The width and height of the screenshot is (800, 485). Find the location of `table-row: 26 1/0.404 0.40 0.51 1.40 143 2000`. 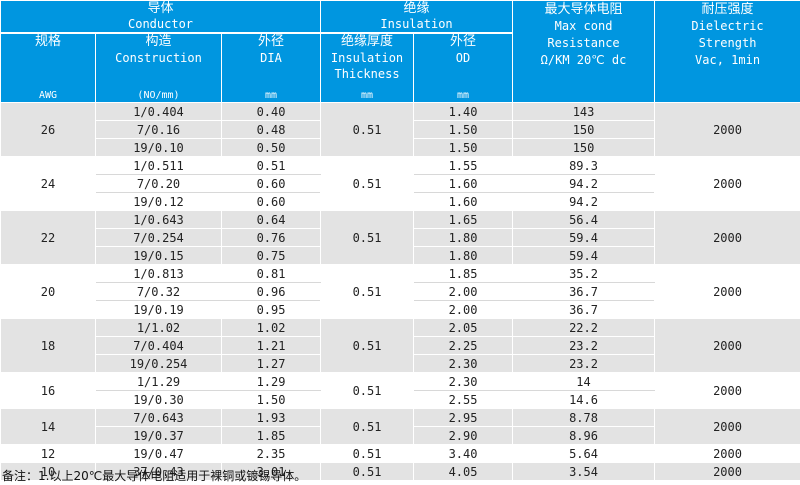

table-row: 26 1/0.404 0.40 0.51 1.40 143 2000 is located at coordinates (400, 129).